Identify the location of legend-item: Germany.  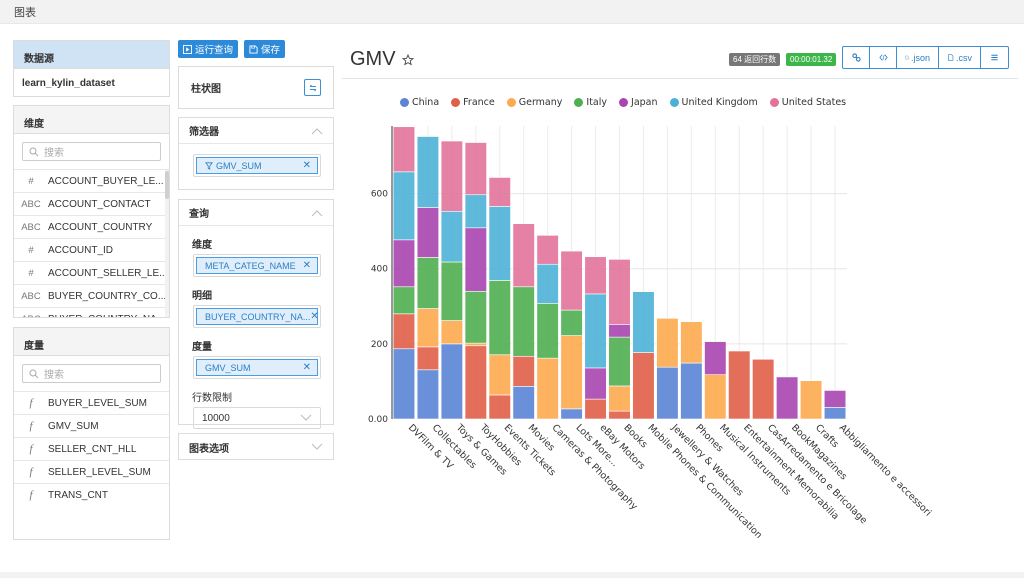
(534, 102).